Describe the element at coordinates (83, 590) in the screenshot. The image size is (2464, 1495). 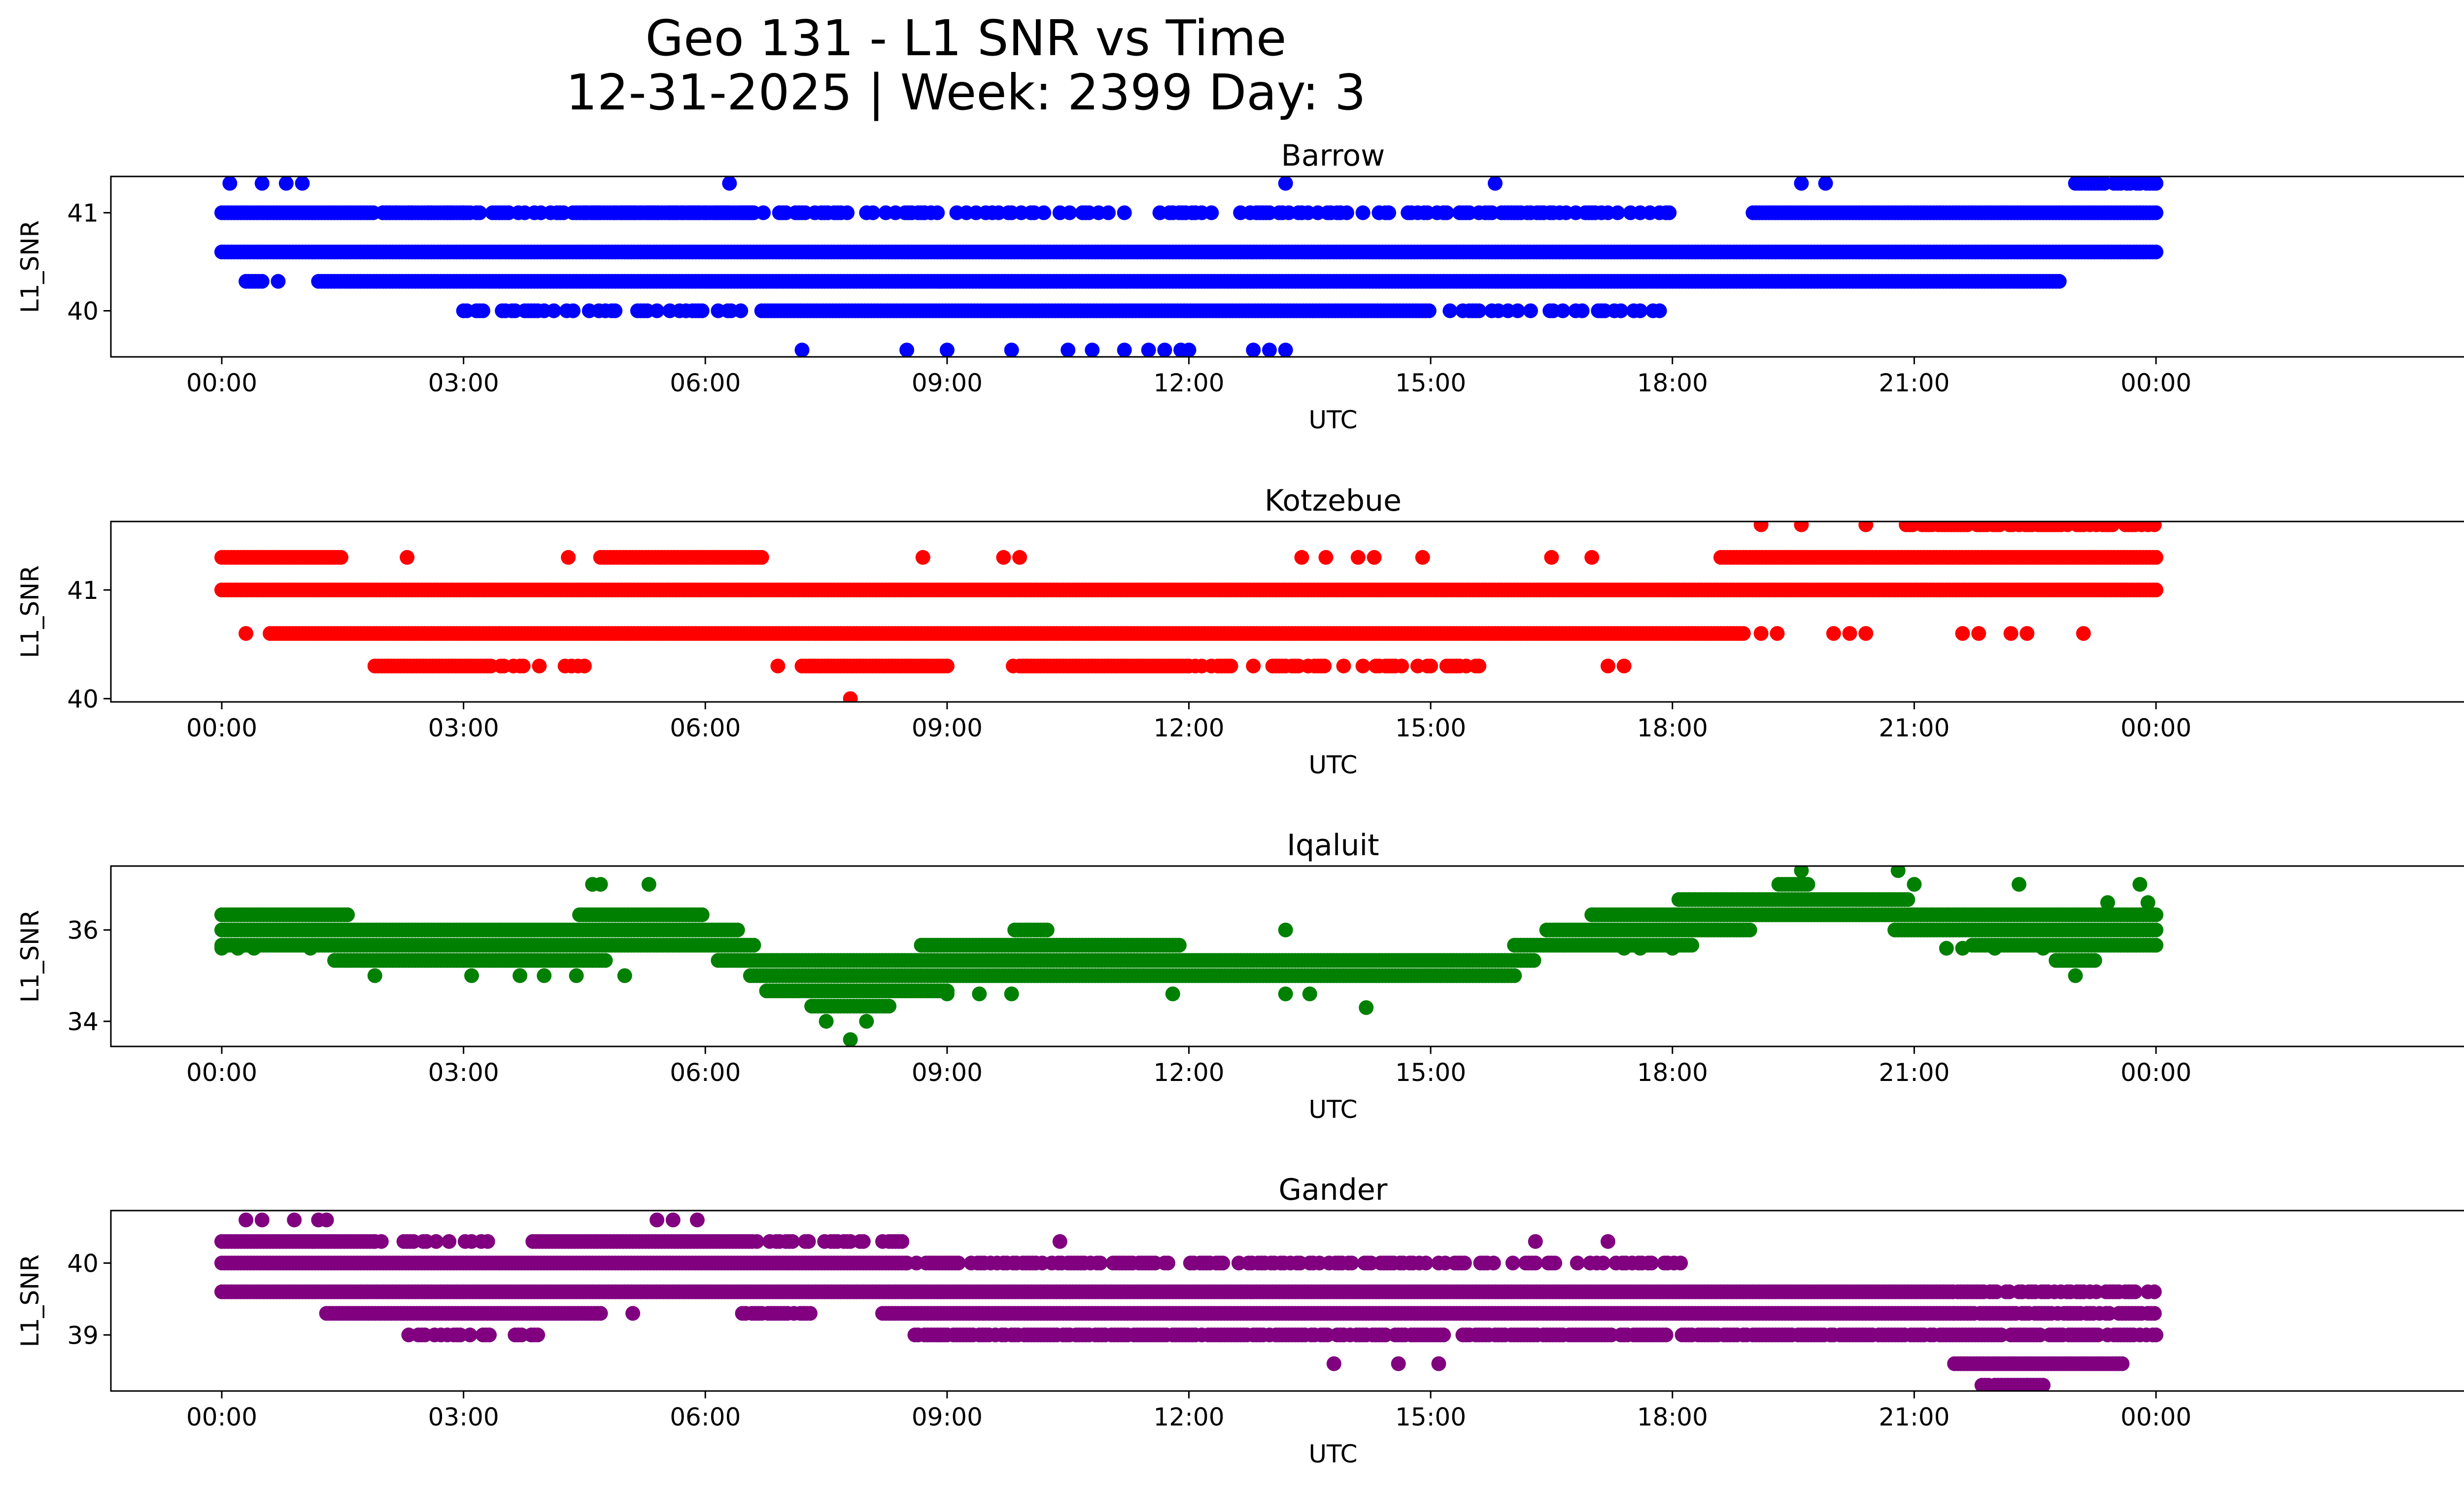
I see `y-tick-label: 41` at that location.